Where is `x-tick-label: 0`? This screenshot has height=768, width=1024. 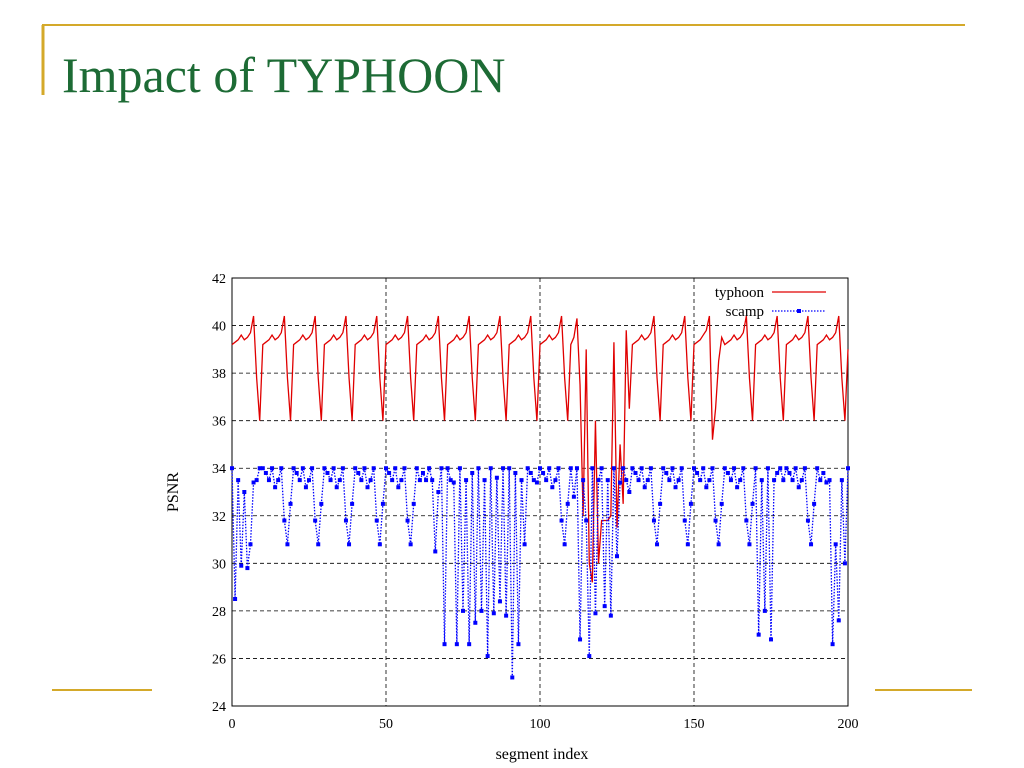 x-tick-label: 0 is located at coordinates (232, 724).